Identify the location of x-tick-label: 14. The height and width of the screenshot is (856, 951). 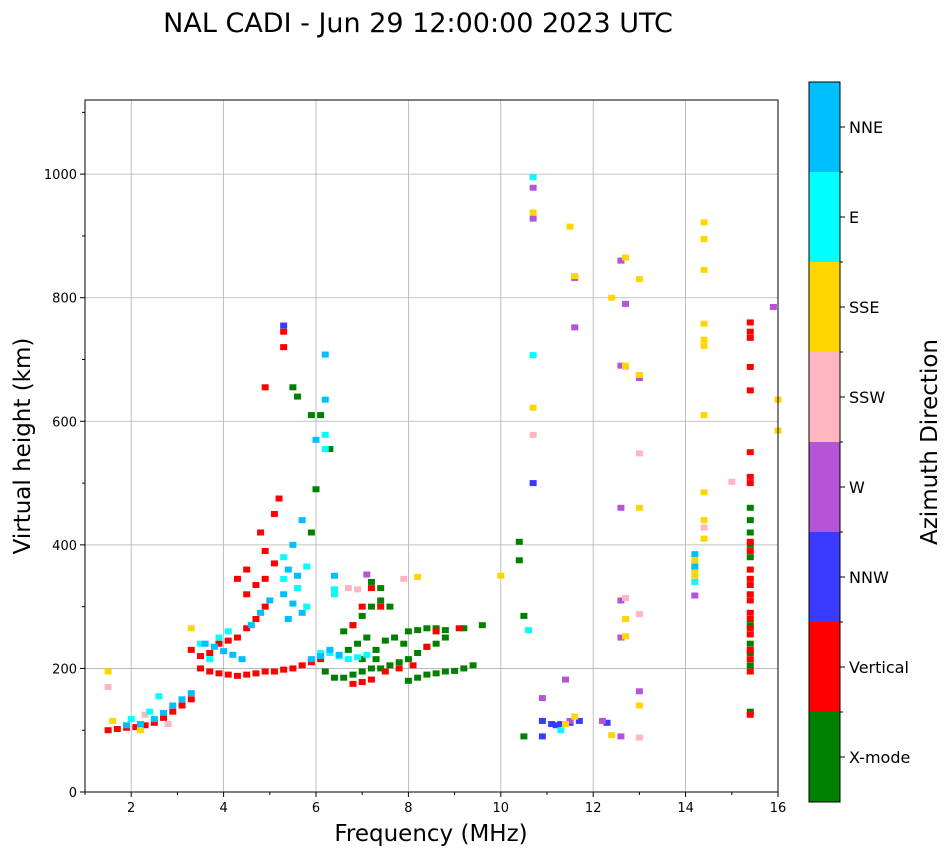
(685, 808).